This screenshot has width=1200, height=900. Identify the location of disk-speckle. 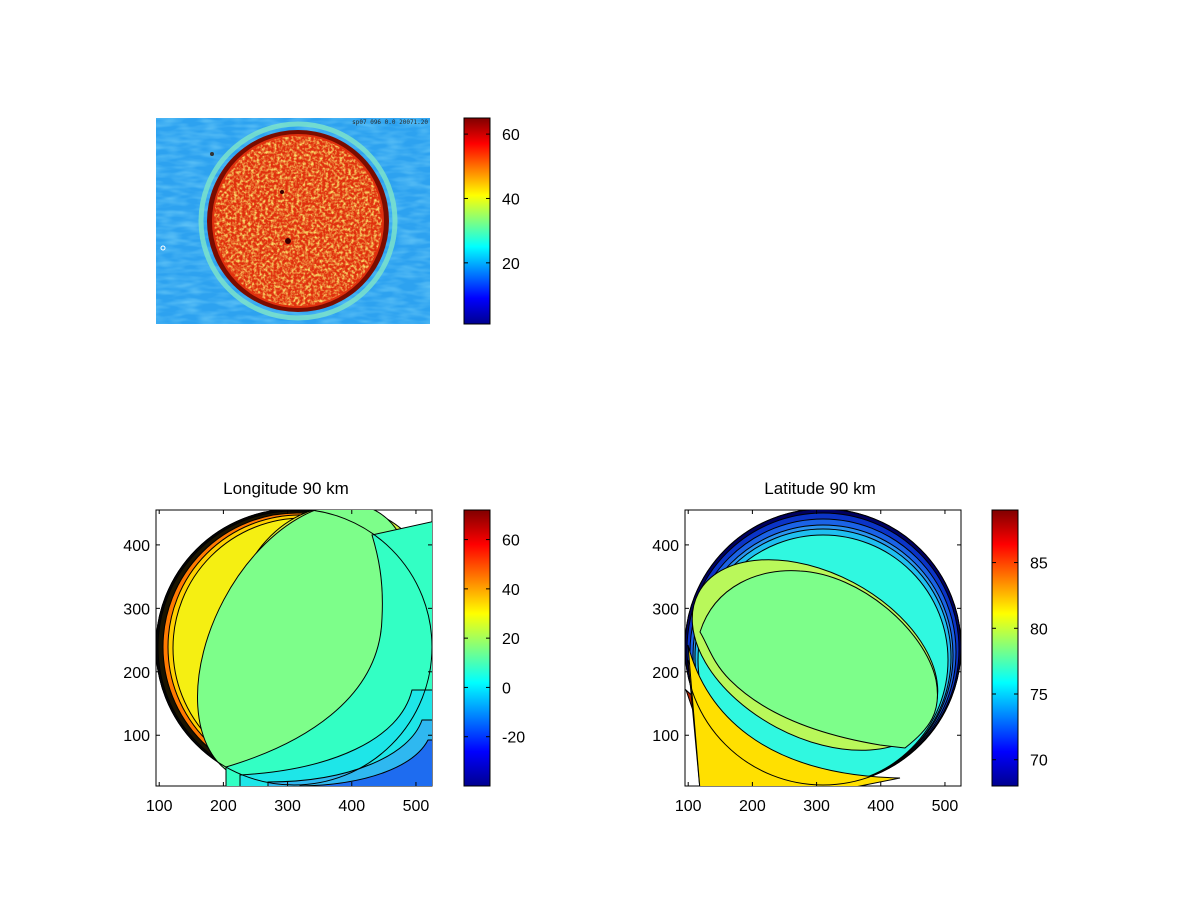
(298, 221).